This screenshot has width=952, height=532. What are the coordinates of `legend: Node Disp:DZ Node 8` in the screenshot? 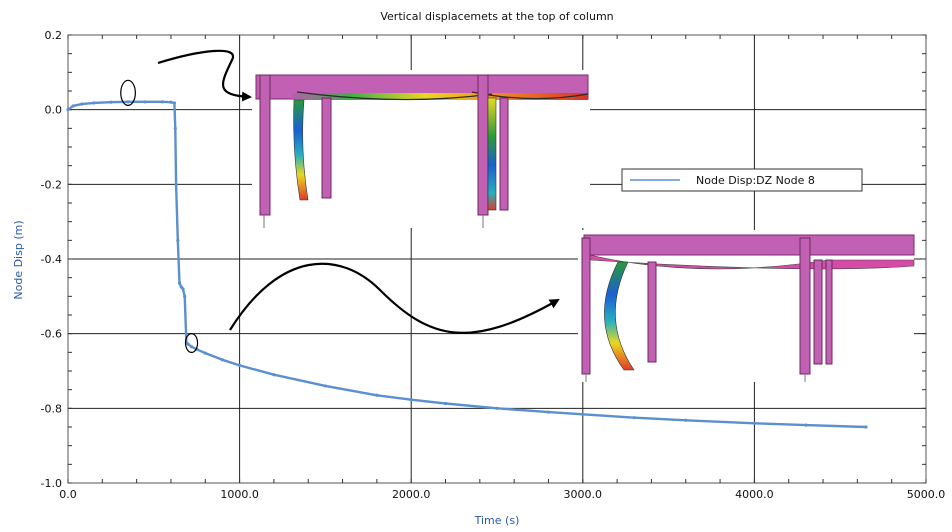 It's located at (742, 180).